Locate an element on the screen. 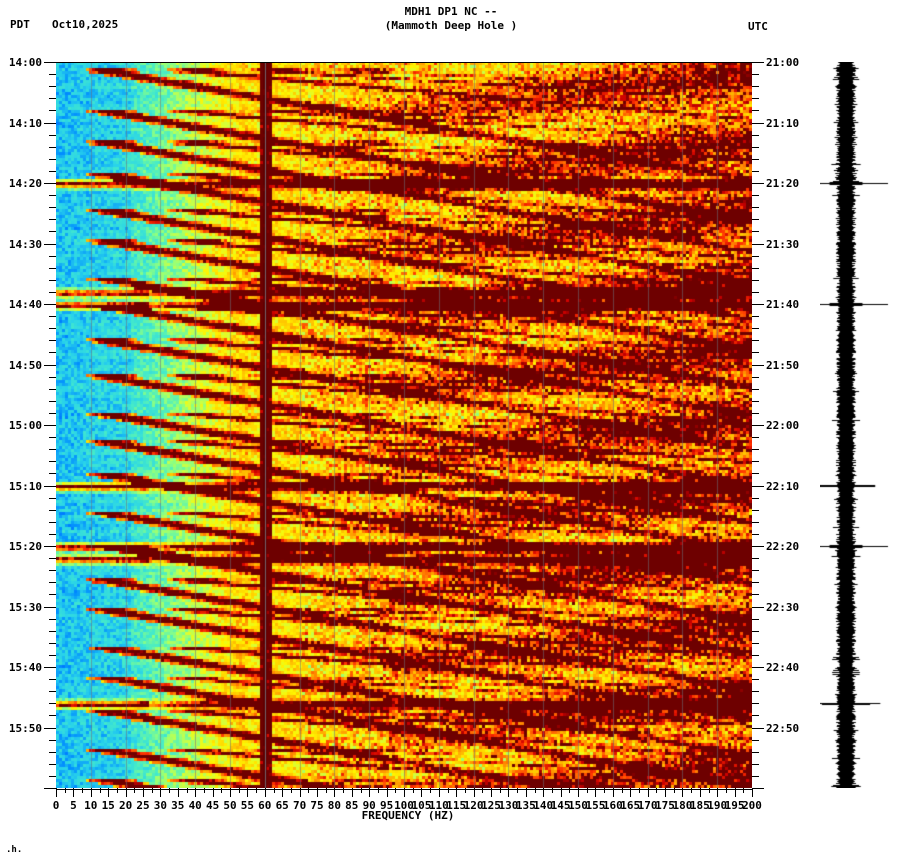  frequency-label: 115 is located at coordinates (456, 805).